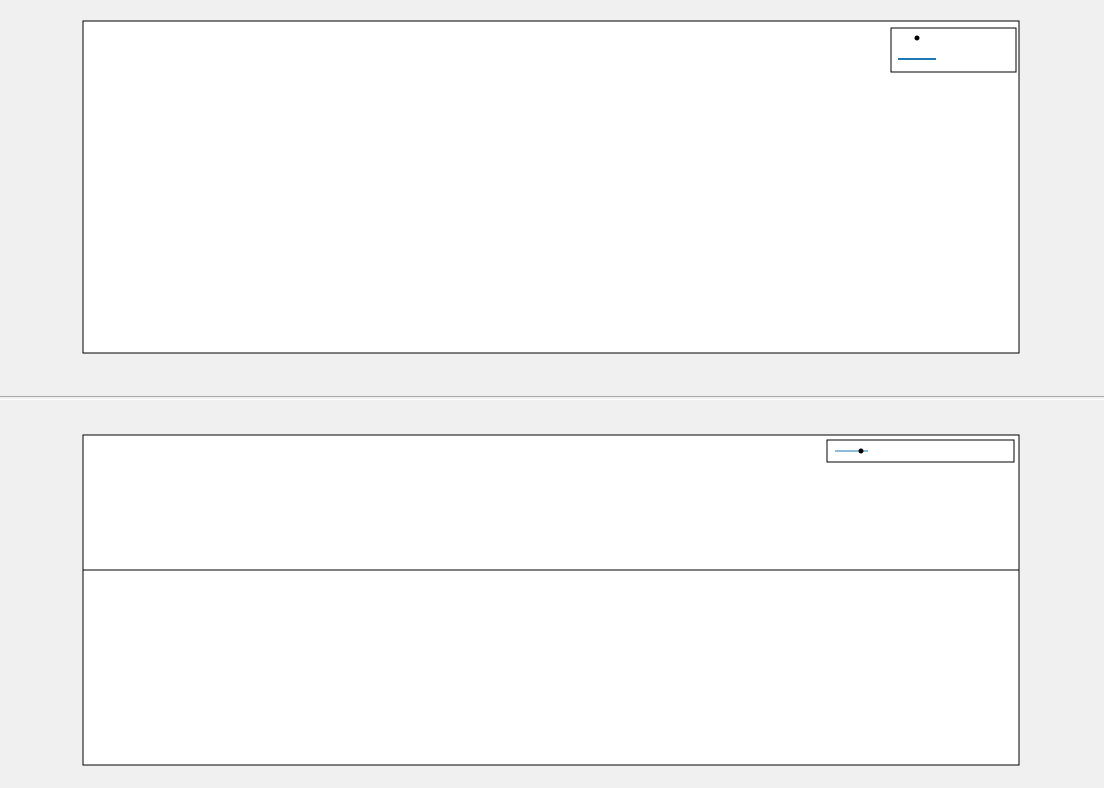 The height and width of the screenshot is (788, 1104). I want to click on bottom-legend, so click(920, 451).